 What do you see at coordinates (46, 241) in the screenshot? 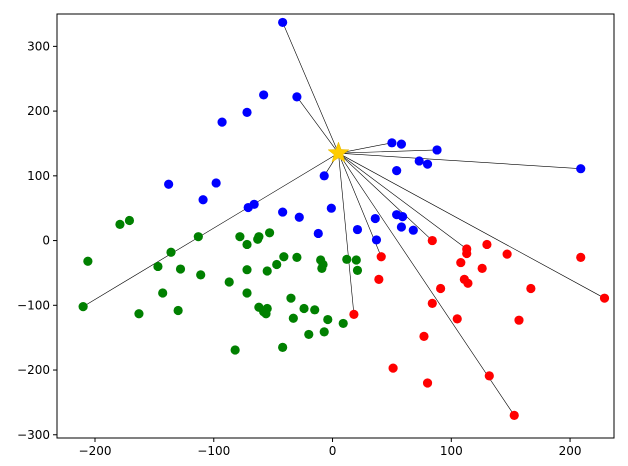
I see `y-tick-label: 0` at bounding box center [46, 241].